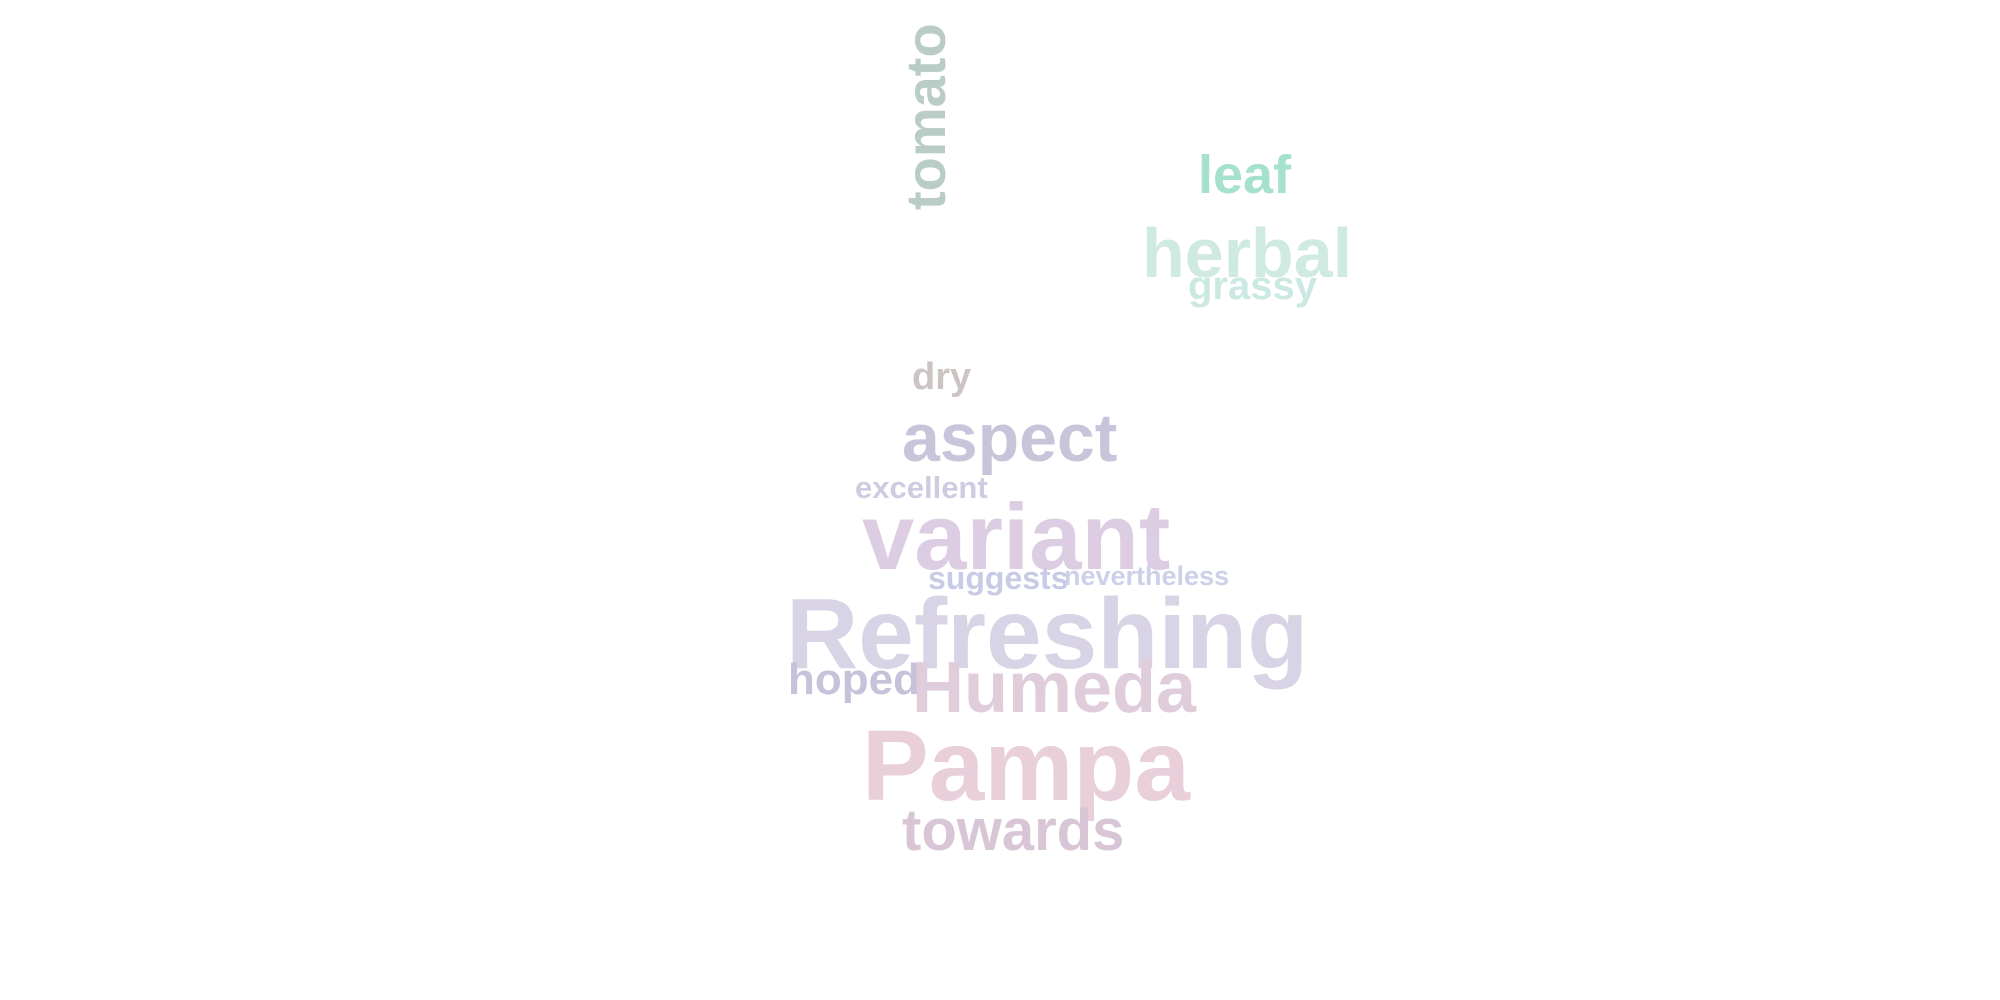 Image resolution: width=2000 pixels, height=1000 pixels. Describe the element at coordinates (1252, 286) in the screenshot. I see `word-grassy: grassy` at that location.